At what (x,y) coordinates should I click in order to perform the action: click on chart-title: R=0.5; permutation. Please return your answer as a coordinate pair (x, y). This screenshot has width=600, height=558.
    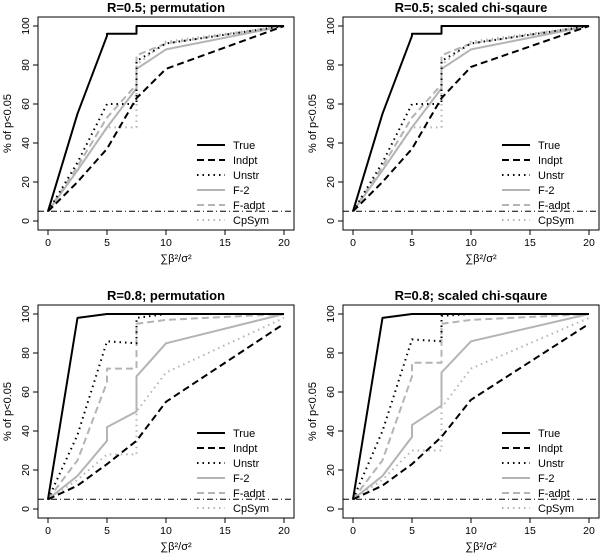
    Looking at the image, I should click on (166, 7).